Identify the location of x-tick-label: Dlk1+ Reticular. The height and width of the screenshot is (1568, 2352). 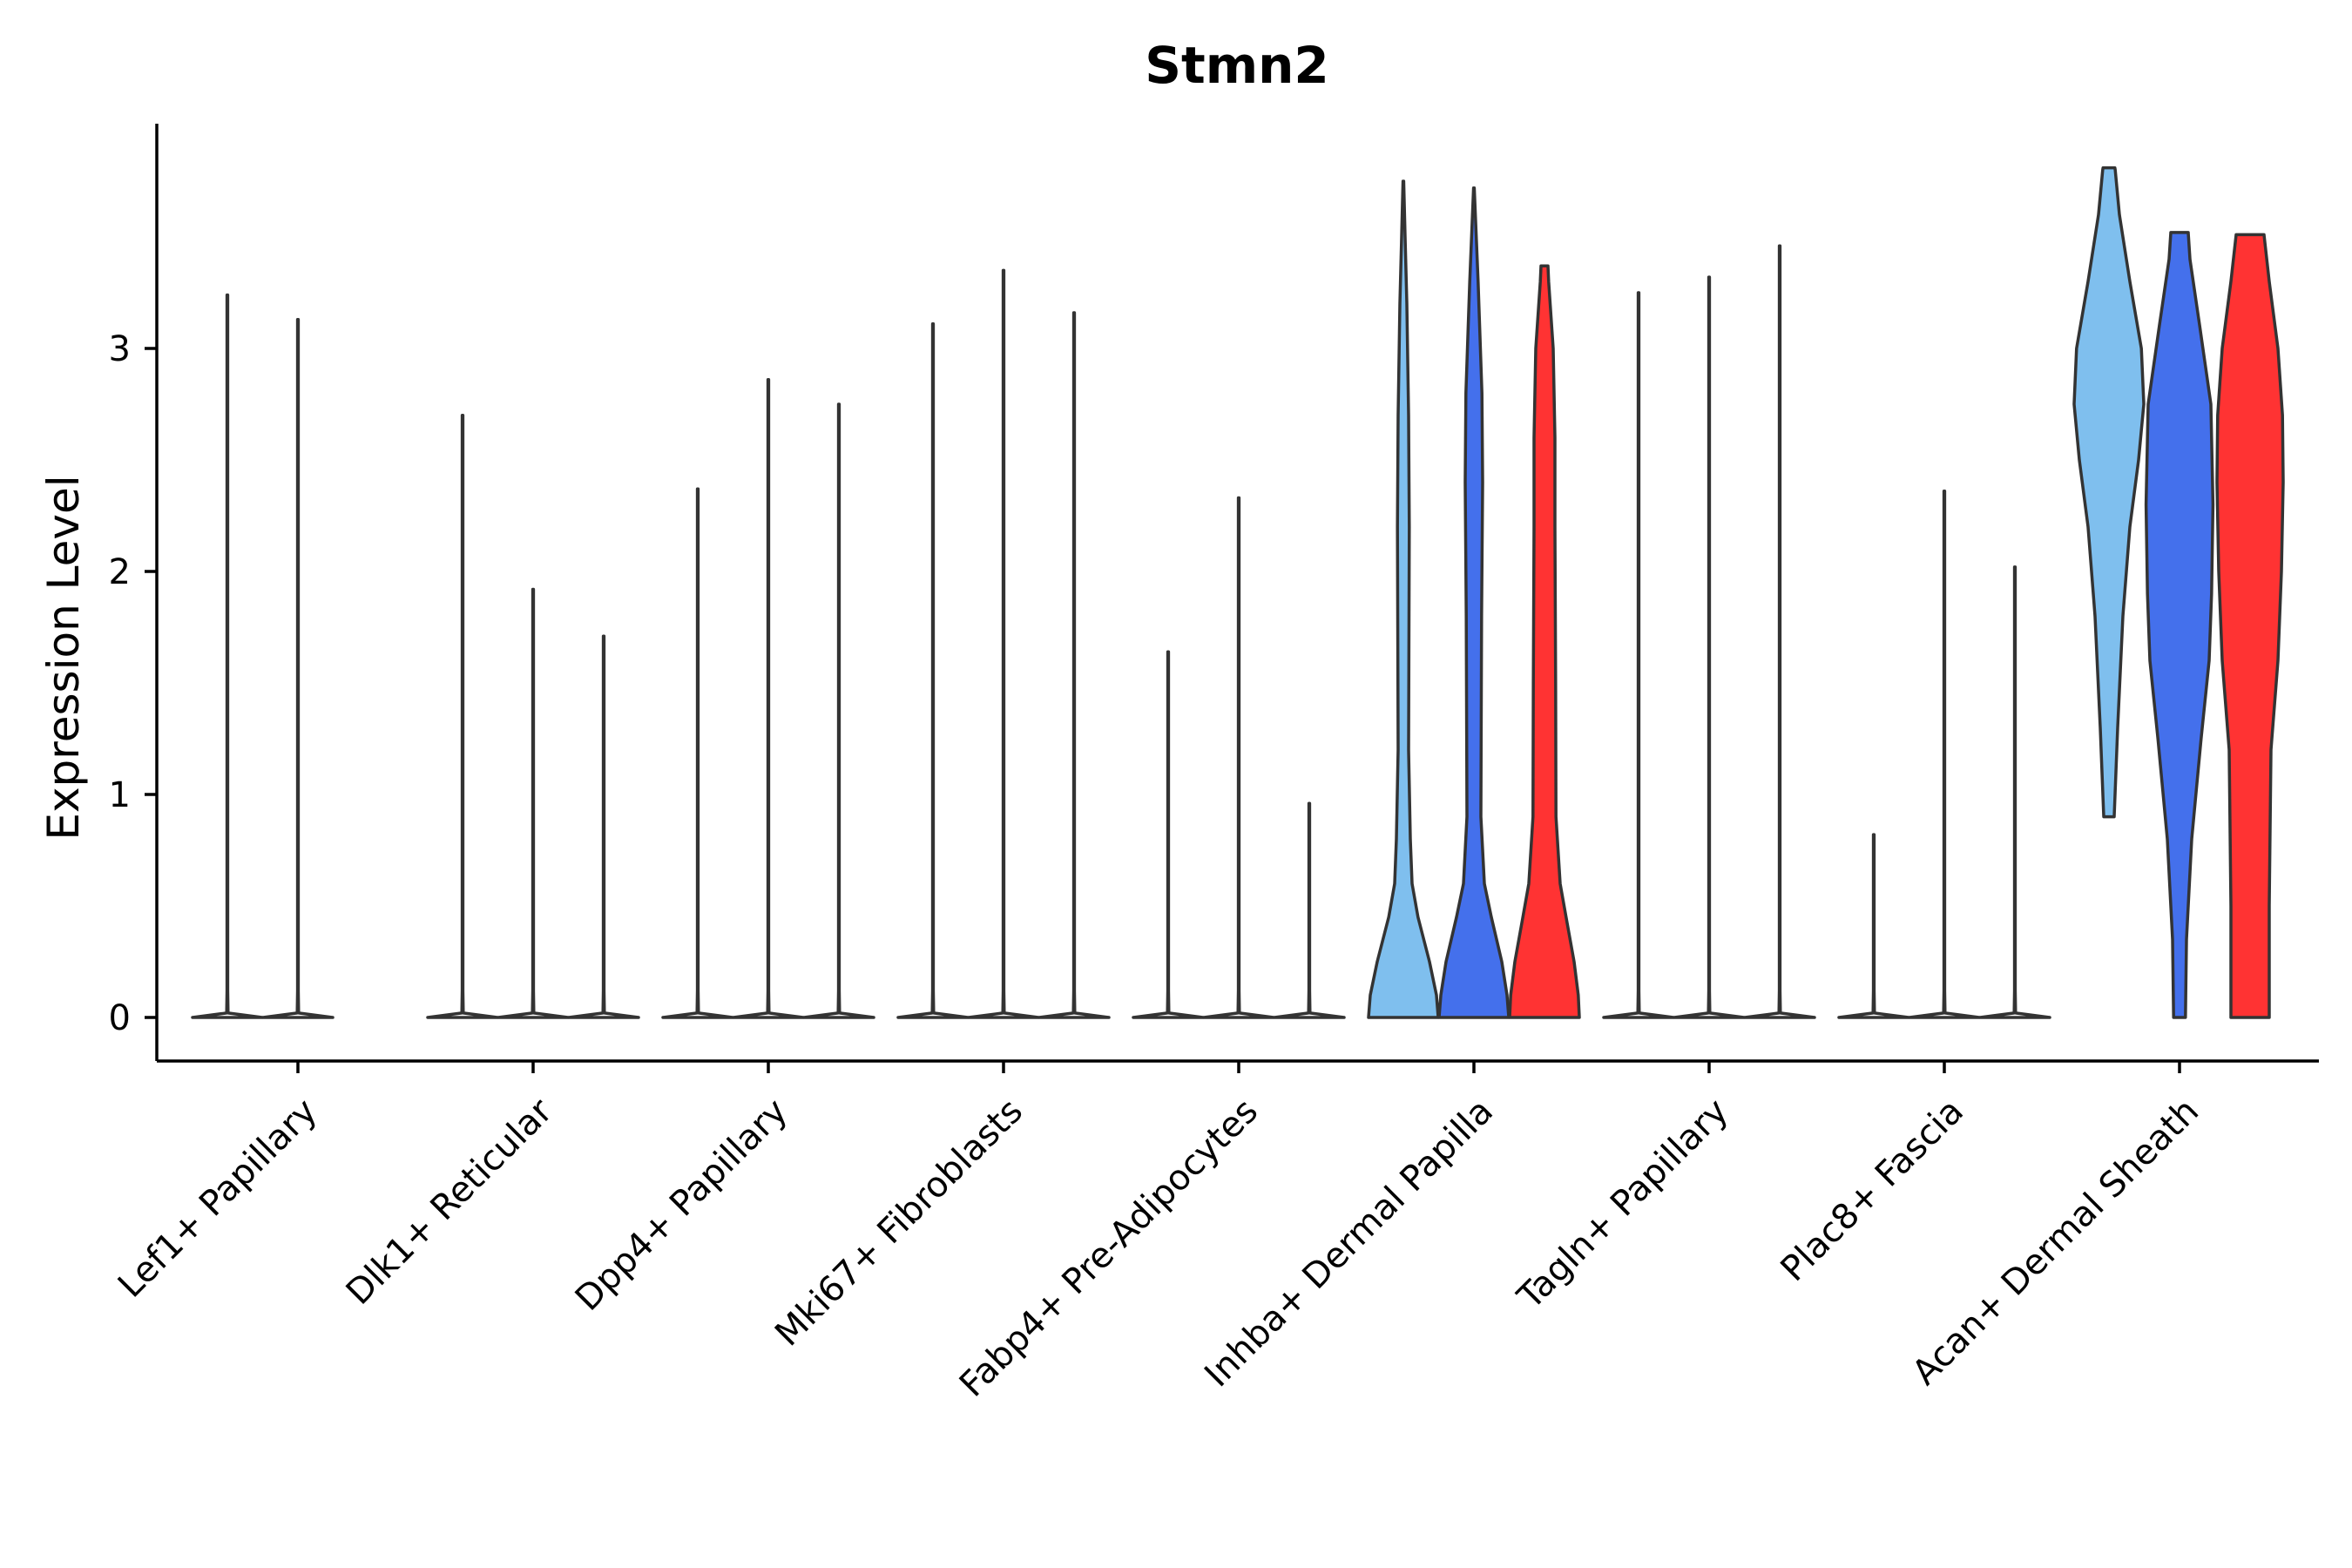
(450, 1202).